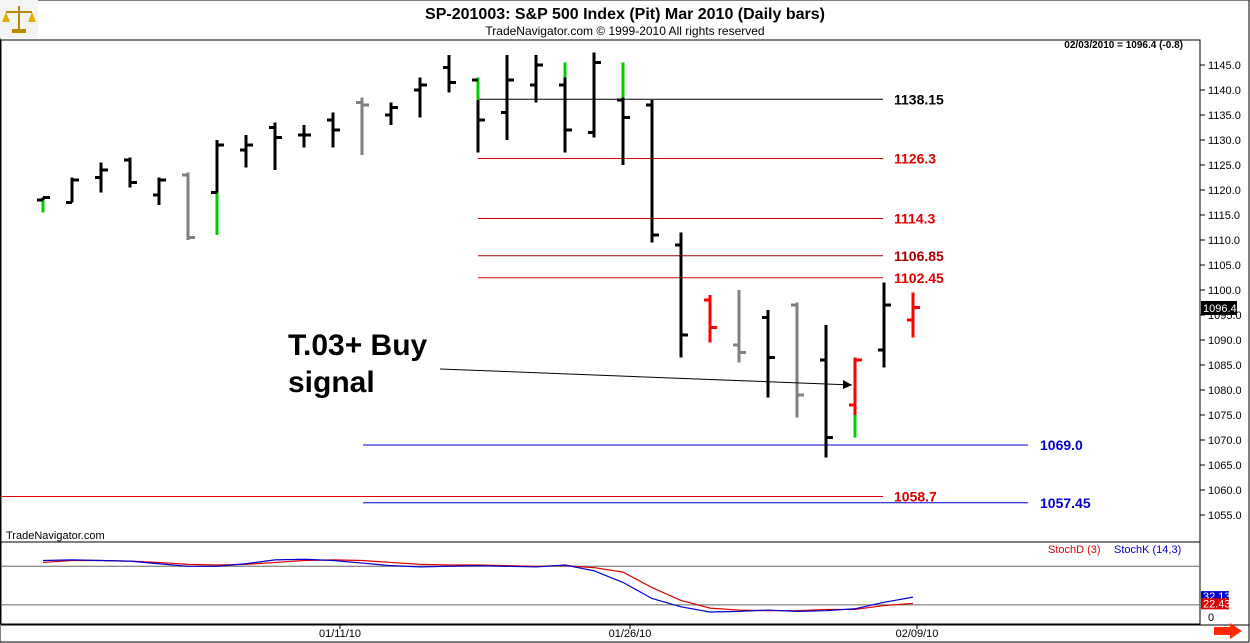 The height and width of the screenshot is (643, 1250). Describe the element at coordinates (1228, 631) in the screenshot. I see `scroll-right-arrow-icon` at that location.